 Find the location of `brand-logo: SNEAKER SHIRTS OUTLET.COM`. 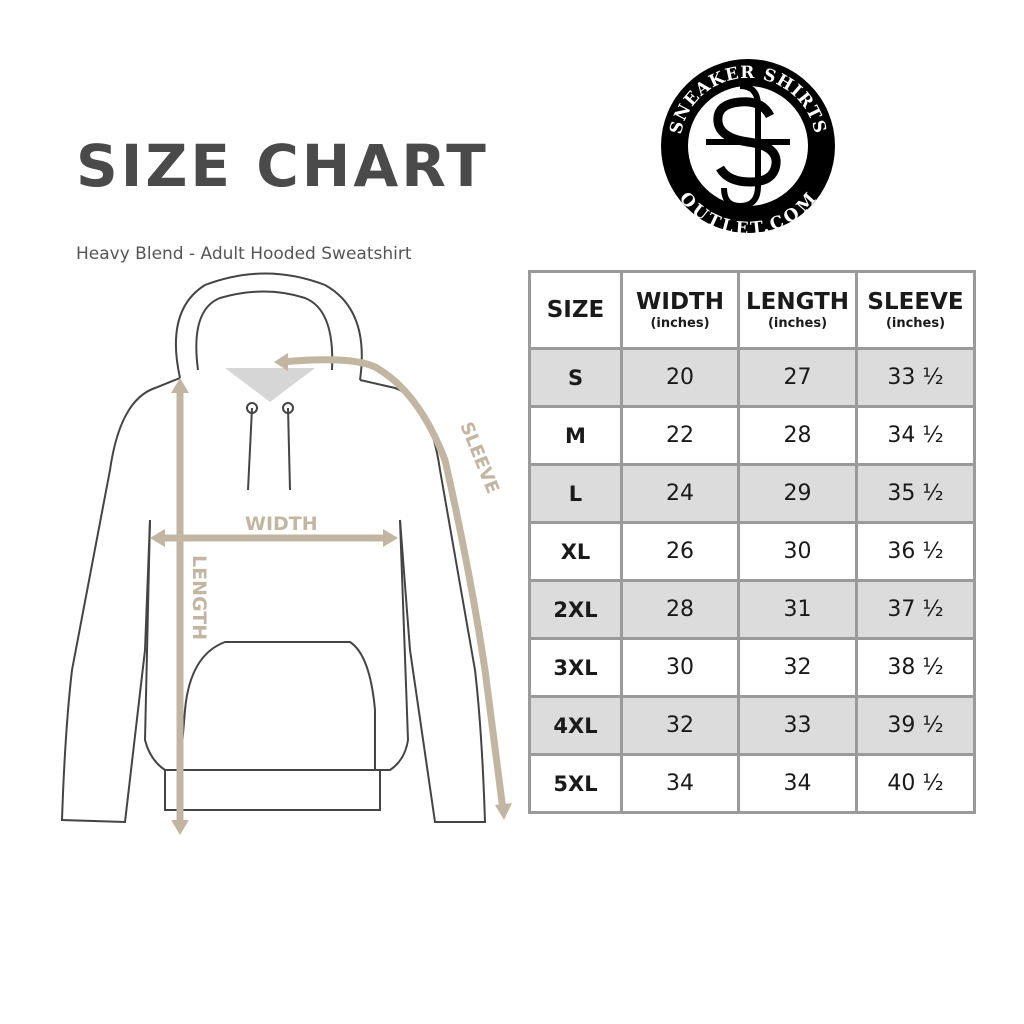

brand-logo: SNEAKER SHIRTS OUTLET.COM is located at coordinates (748, 146).